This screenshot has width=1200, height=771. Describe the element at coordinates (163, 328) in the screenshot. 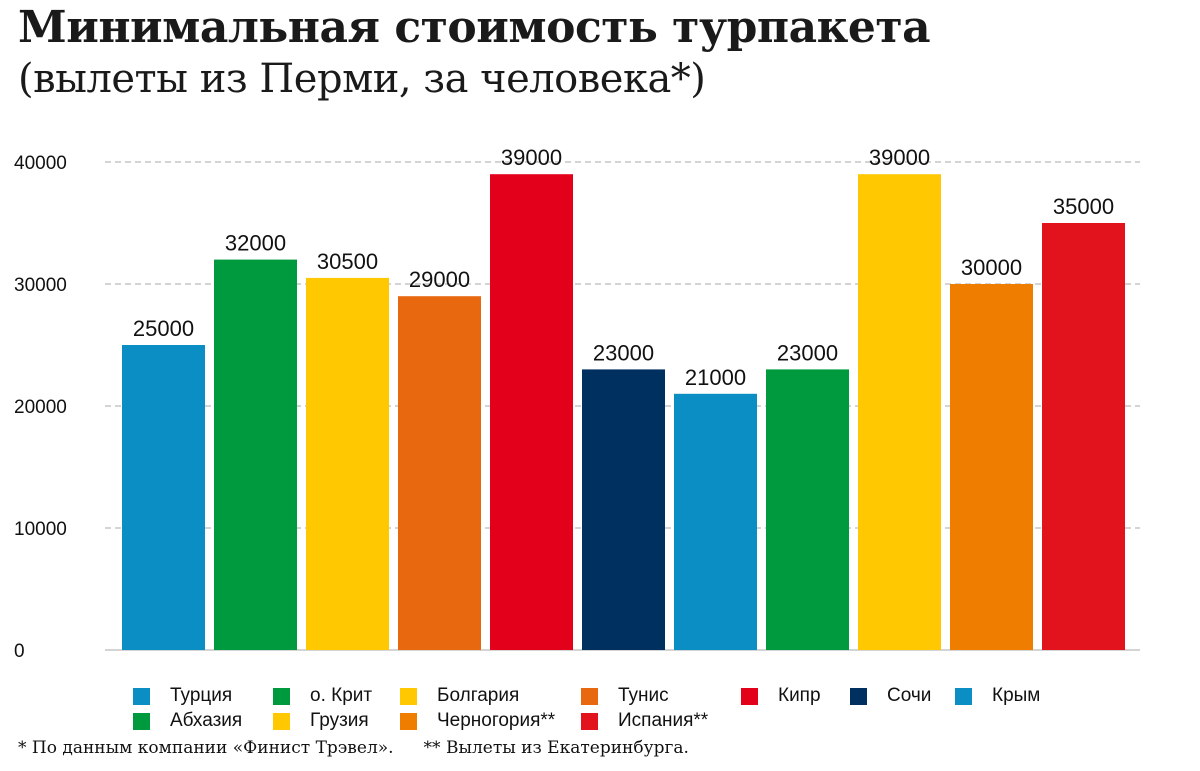

I see `data-label: 25000` at that location.